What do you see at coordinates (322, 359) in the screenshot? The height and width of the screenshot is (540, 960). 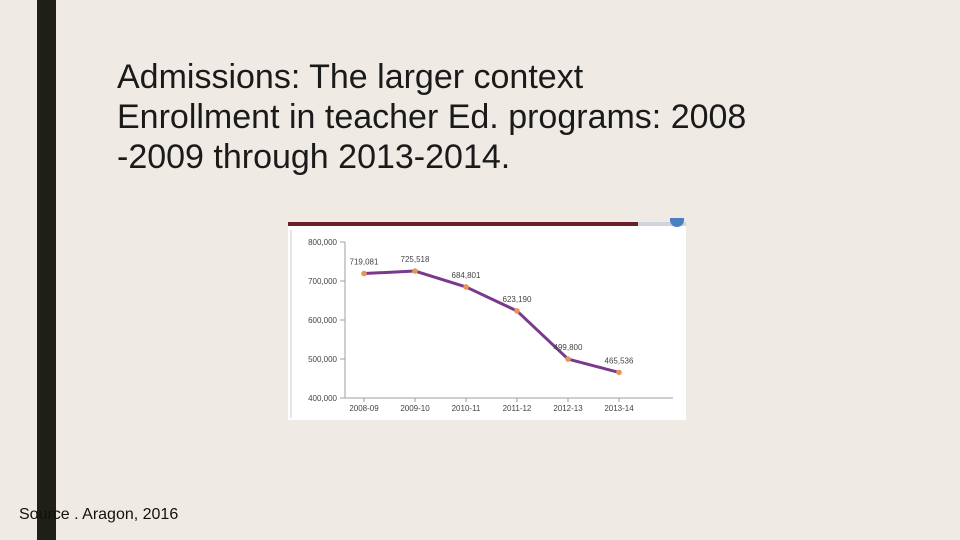 I see `y-tick-label: 500,000` at bounding box center [322, 359].